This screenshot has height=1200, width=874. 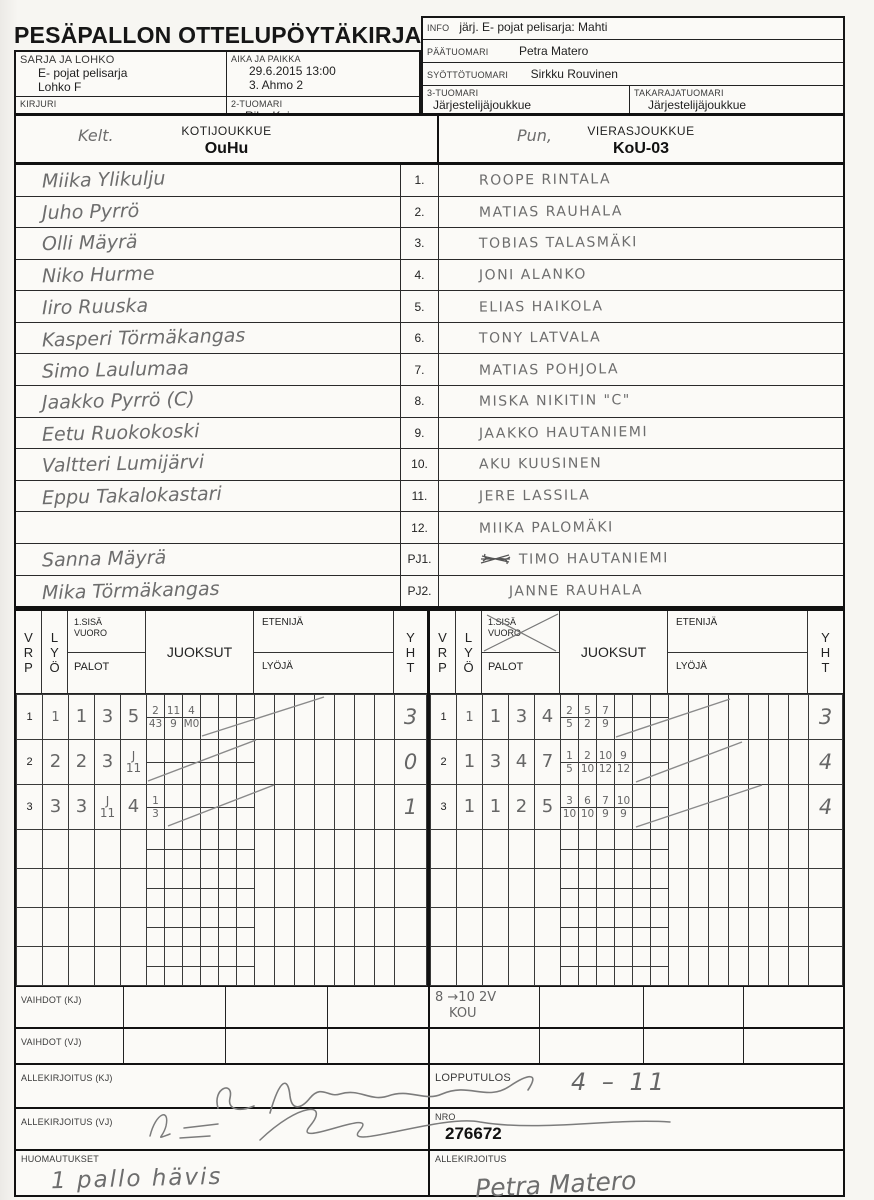 What do you see at coordinates (473, 1133) in the screenshot?
I see `match-number: 276672` at bounding box center [473, 1133].